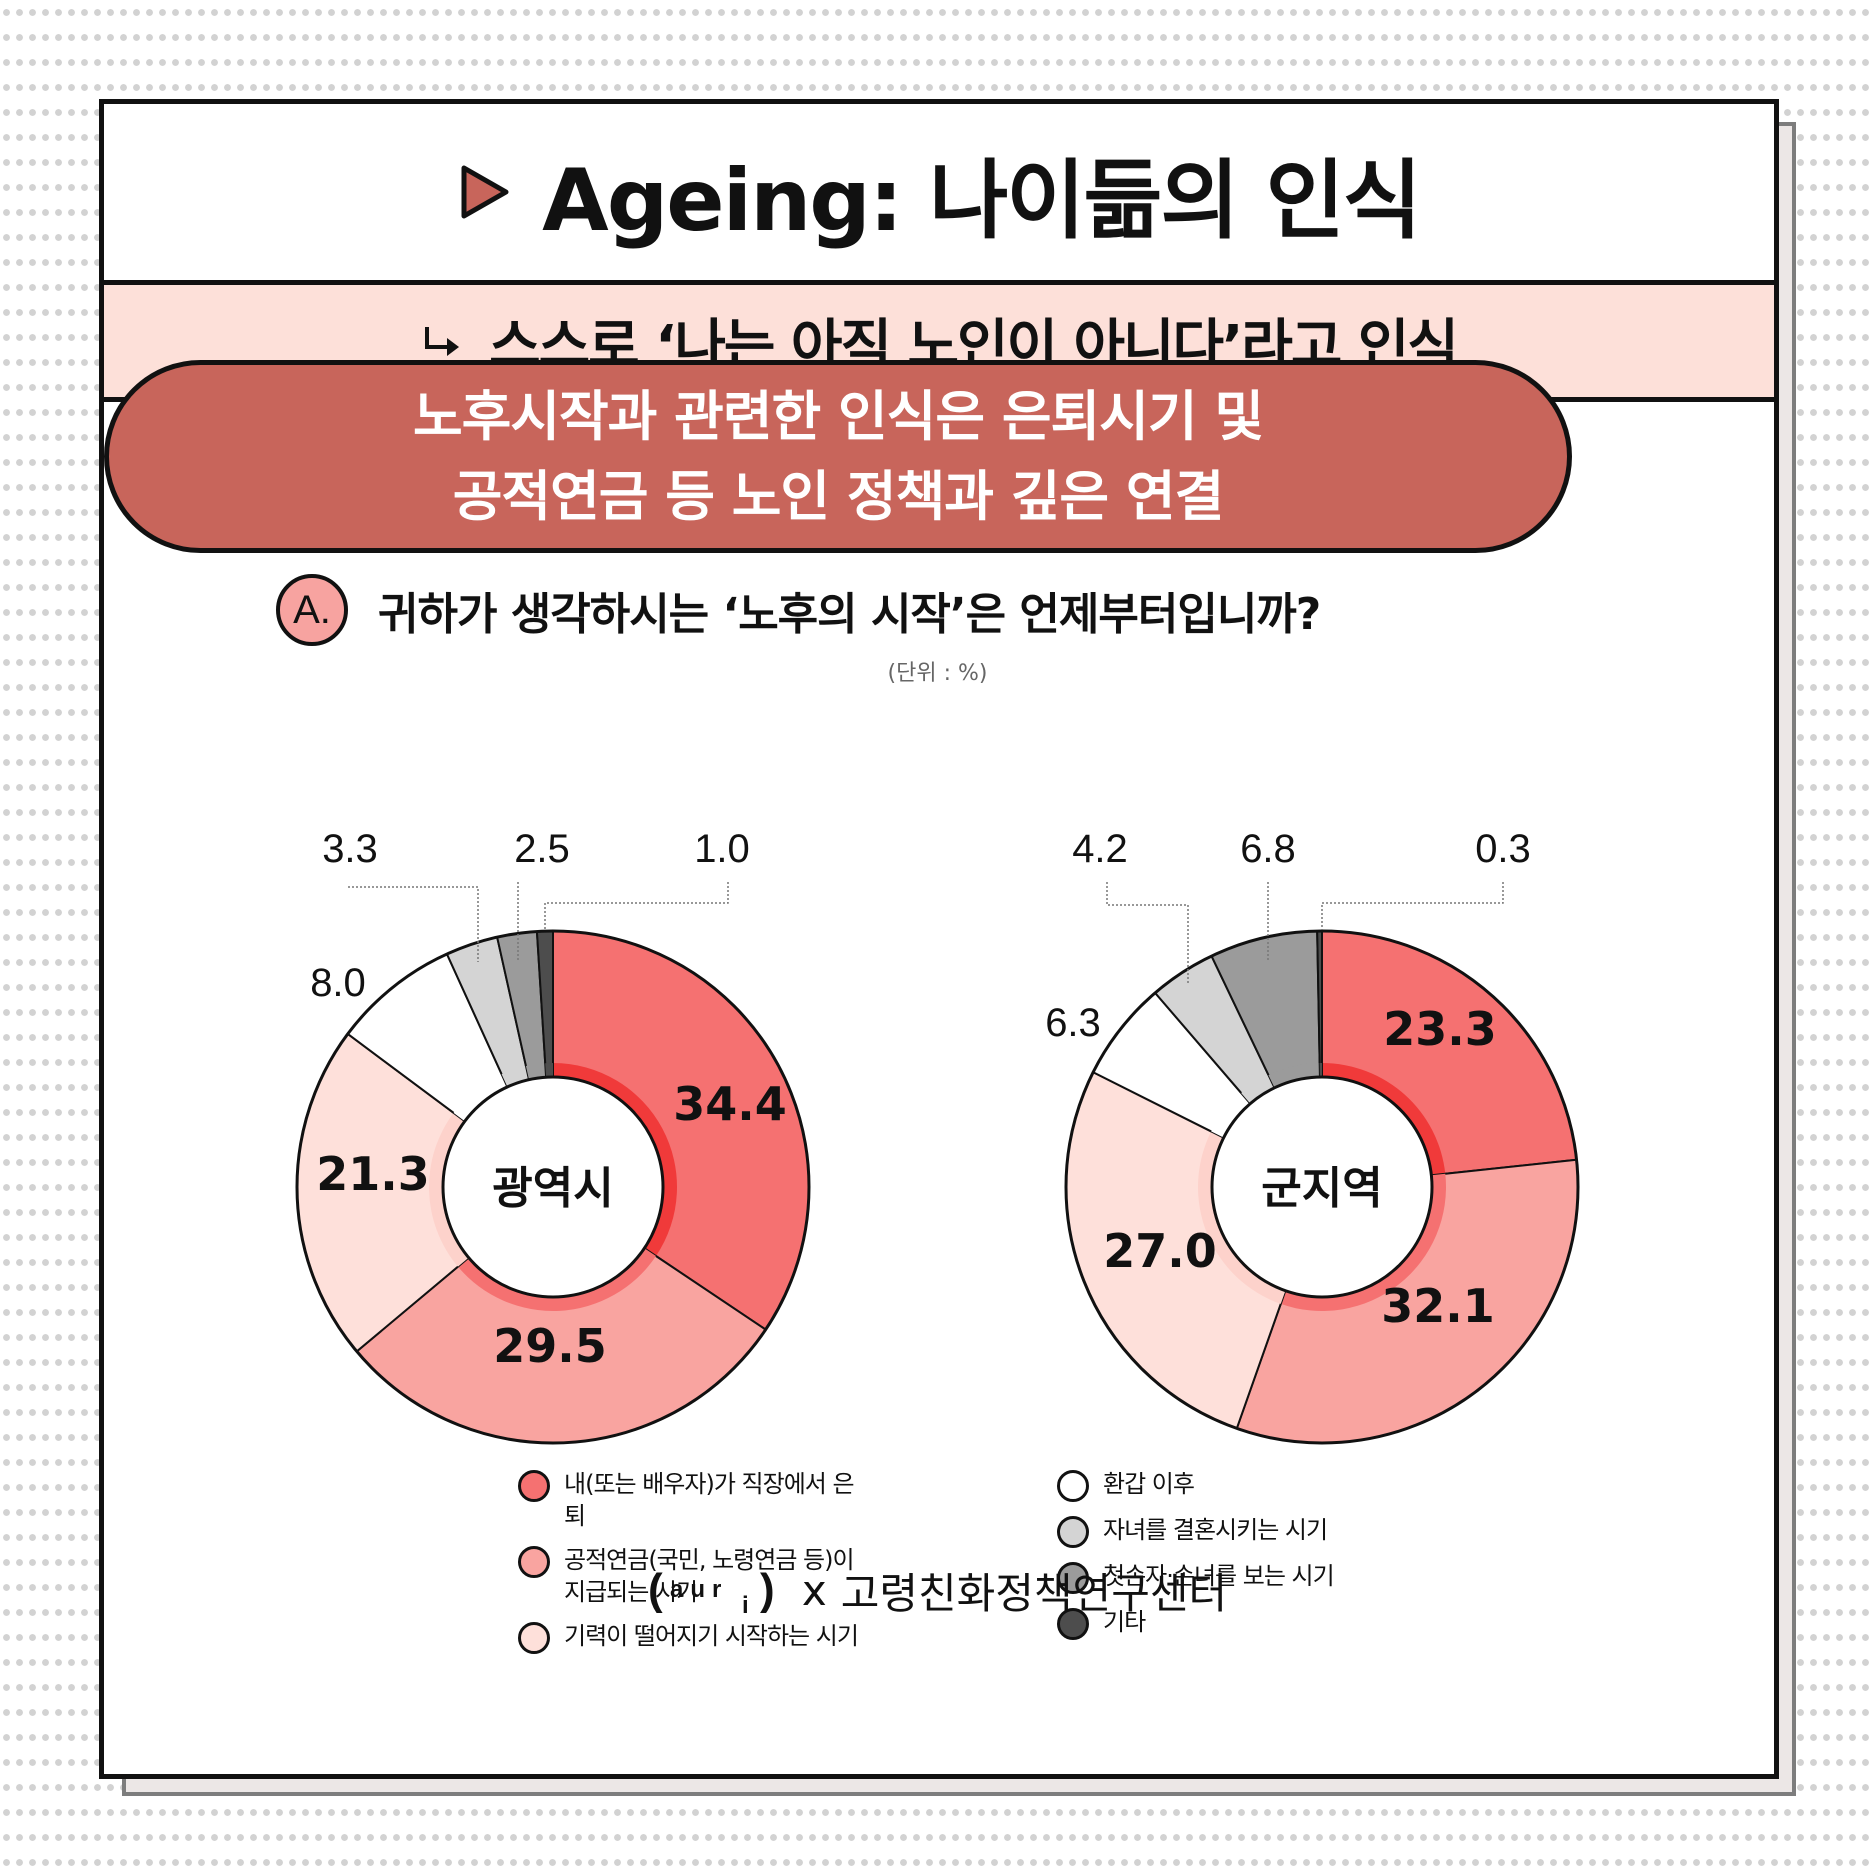  I want to click on highlight-line-2: 공적연금 등 노인 정책과 깊은 연결, so click(838, 496).